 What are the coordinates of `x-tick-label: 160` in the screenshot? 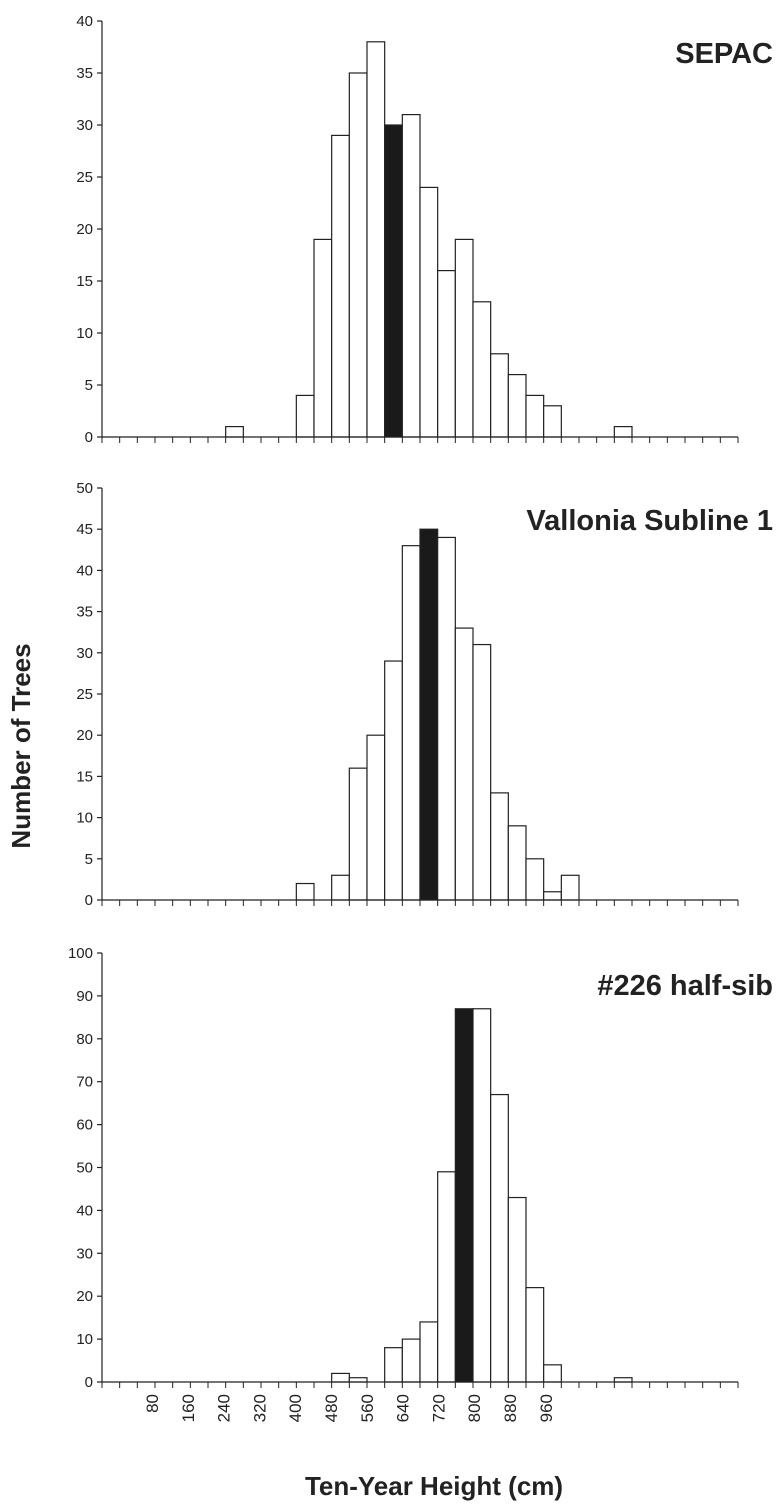 It's located at (188, 1408).